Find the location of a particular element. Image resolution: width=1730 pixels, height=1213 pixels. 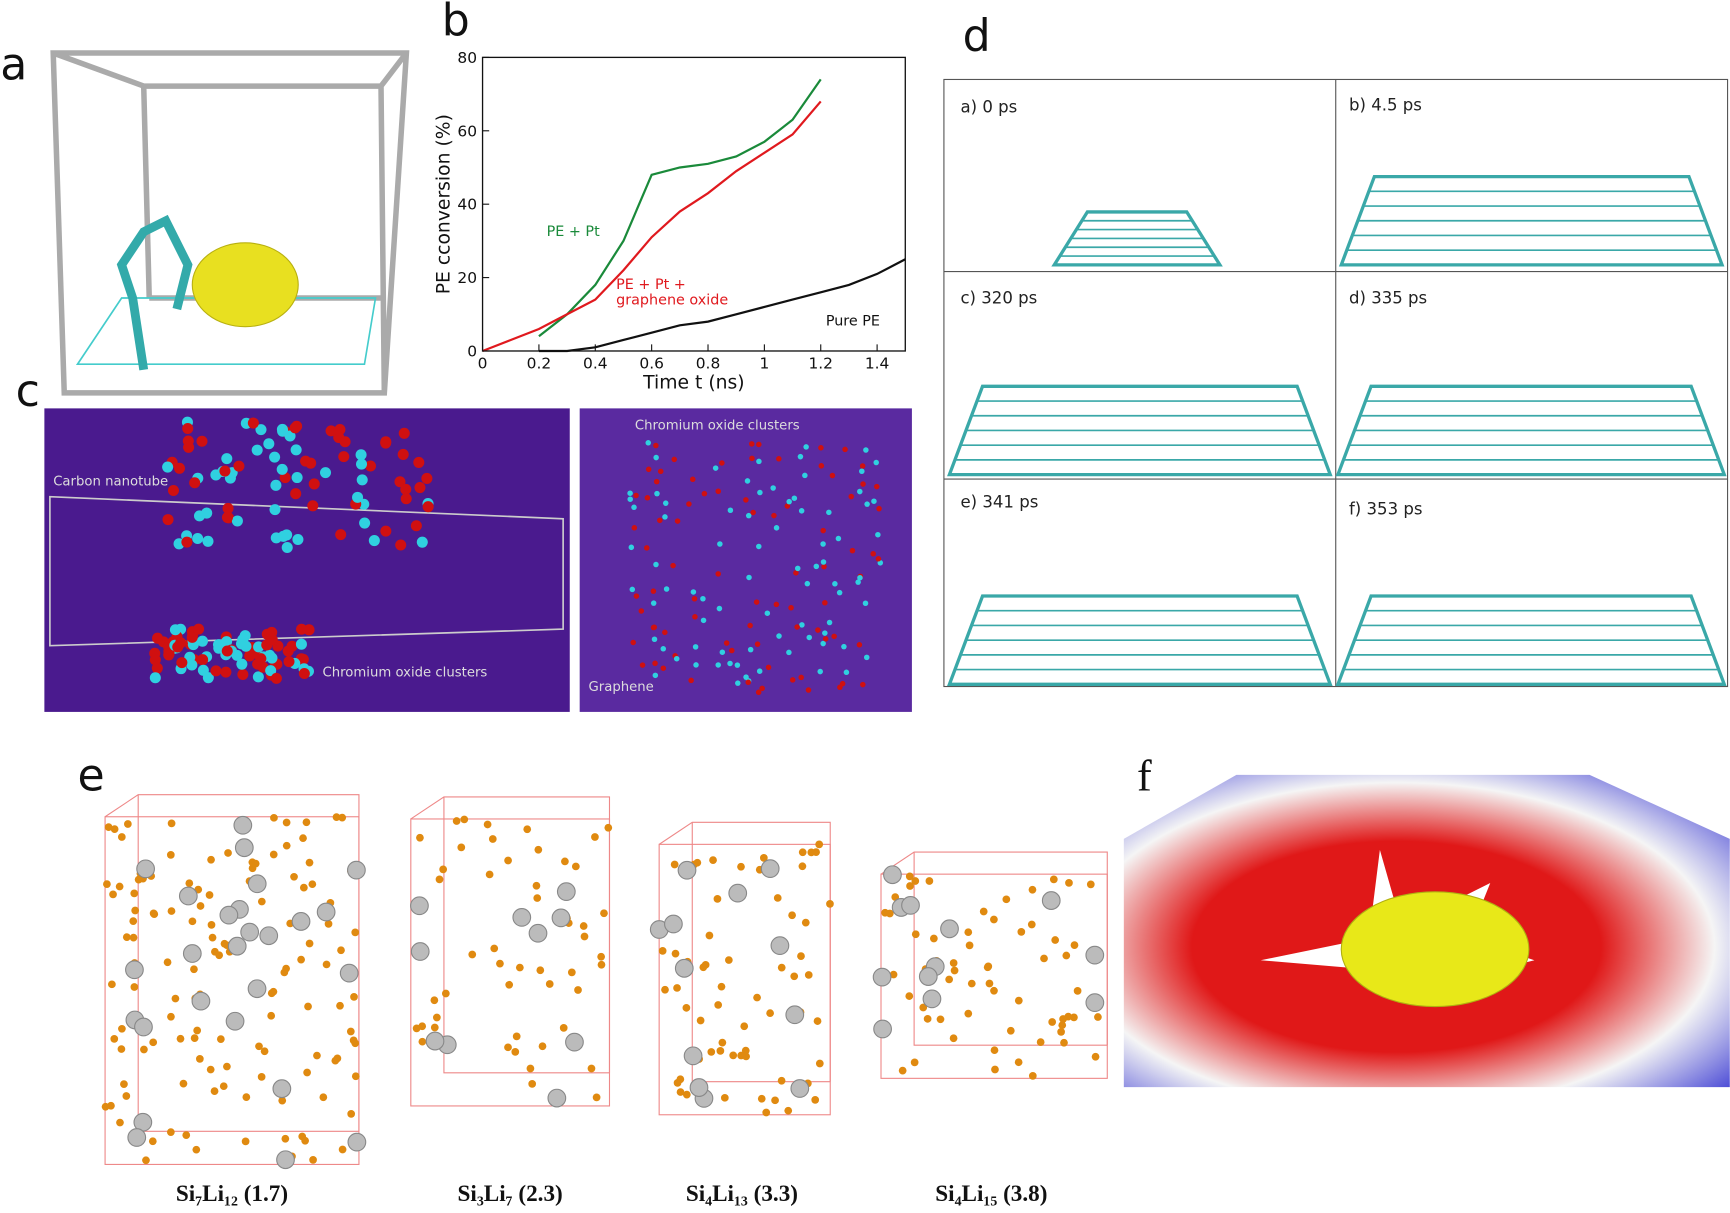

x-axis-label: Time t (ns) is located at coordinates (693, 383).